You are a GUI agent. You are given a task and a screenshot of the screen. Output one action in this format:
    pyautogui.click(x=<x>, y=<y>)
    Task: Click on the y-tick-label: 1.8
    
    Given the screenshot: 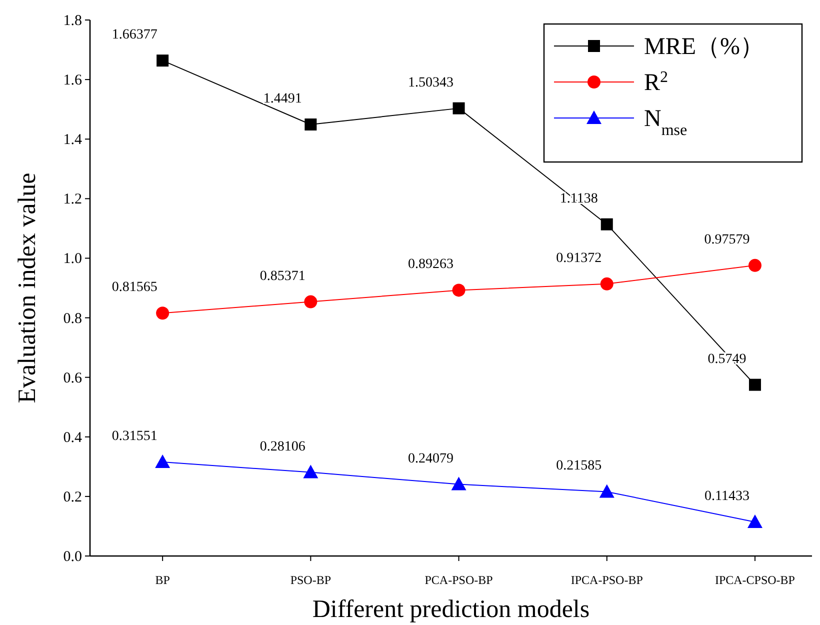 What is the action you would take?
    pyautogui.click(x=72, y=21)
    